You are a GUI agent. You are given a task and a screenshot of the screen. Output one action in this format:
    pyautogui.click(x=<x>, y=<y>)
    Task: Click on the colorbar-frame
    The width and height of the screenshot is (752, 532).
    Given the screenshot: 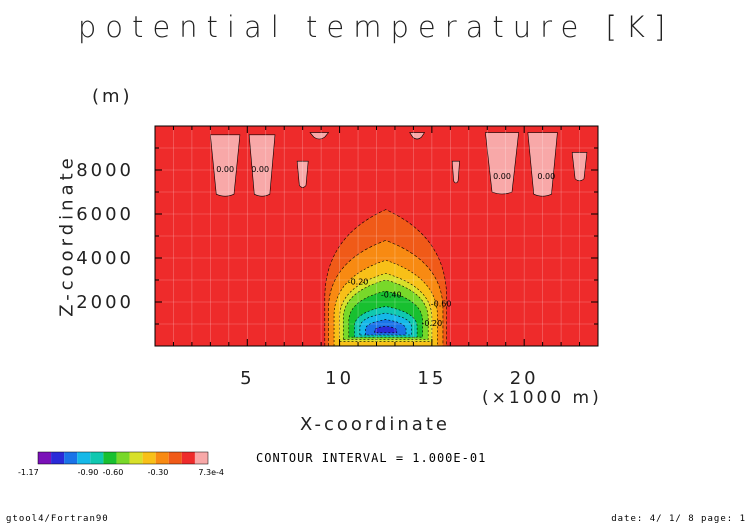 What is the action you would take?
    pyautogui.click(x=123, y=458)
    